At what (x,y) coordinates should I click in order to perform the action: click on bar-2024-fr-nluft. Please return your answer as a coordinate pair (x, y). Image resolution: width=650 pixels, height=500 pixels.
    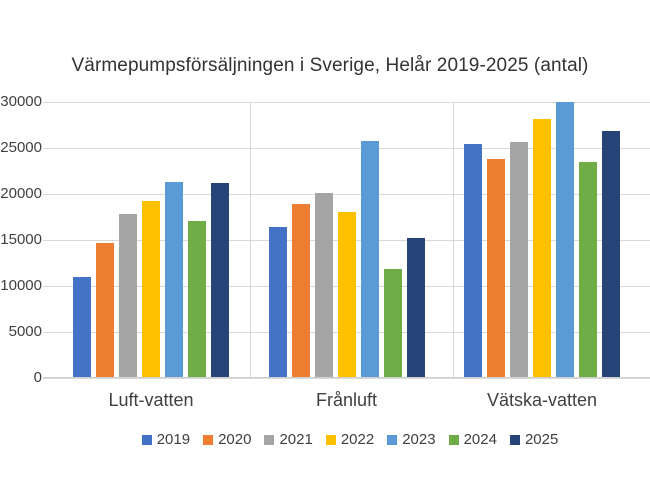
    Looking at the image, I should click on (392, 323).